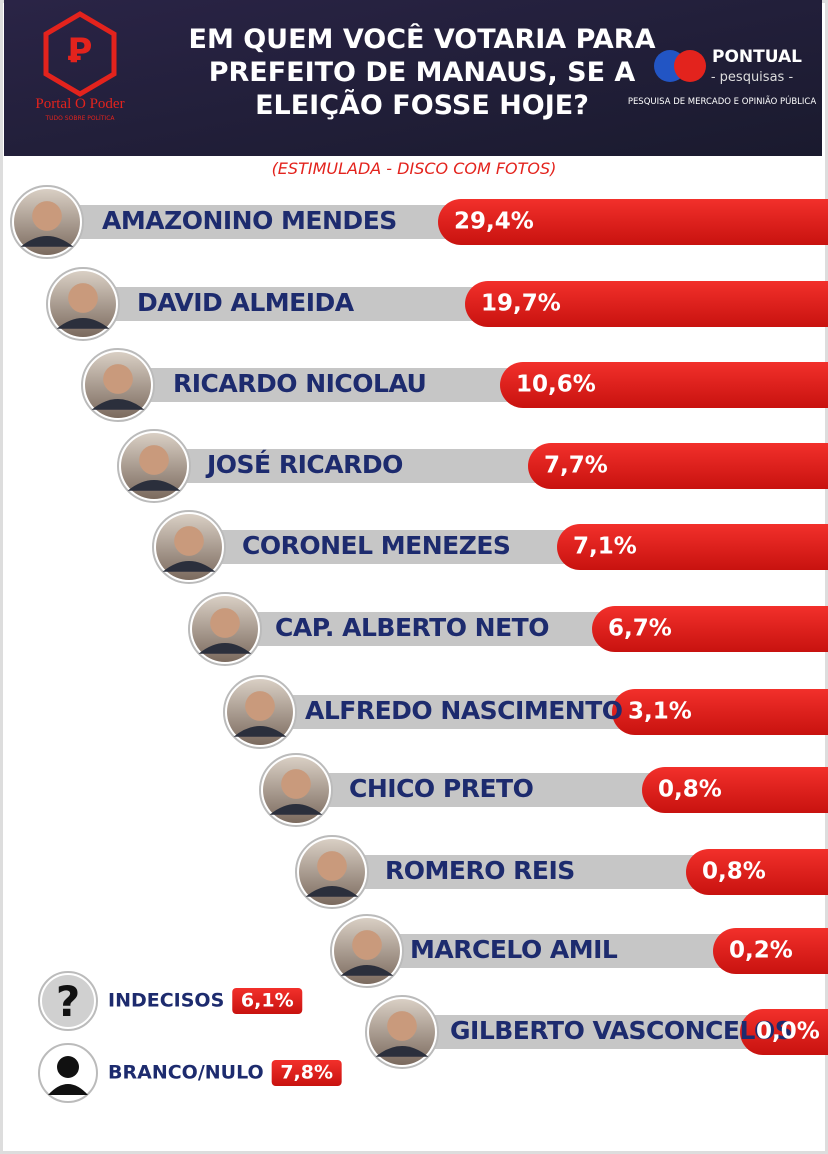  I want to click on candidate-name: JOSÉ RICARDO, so click(304, 464).